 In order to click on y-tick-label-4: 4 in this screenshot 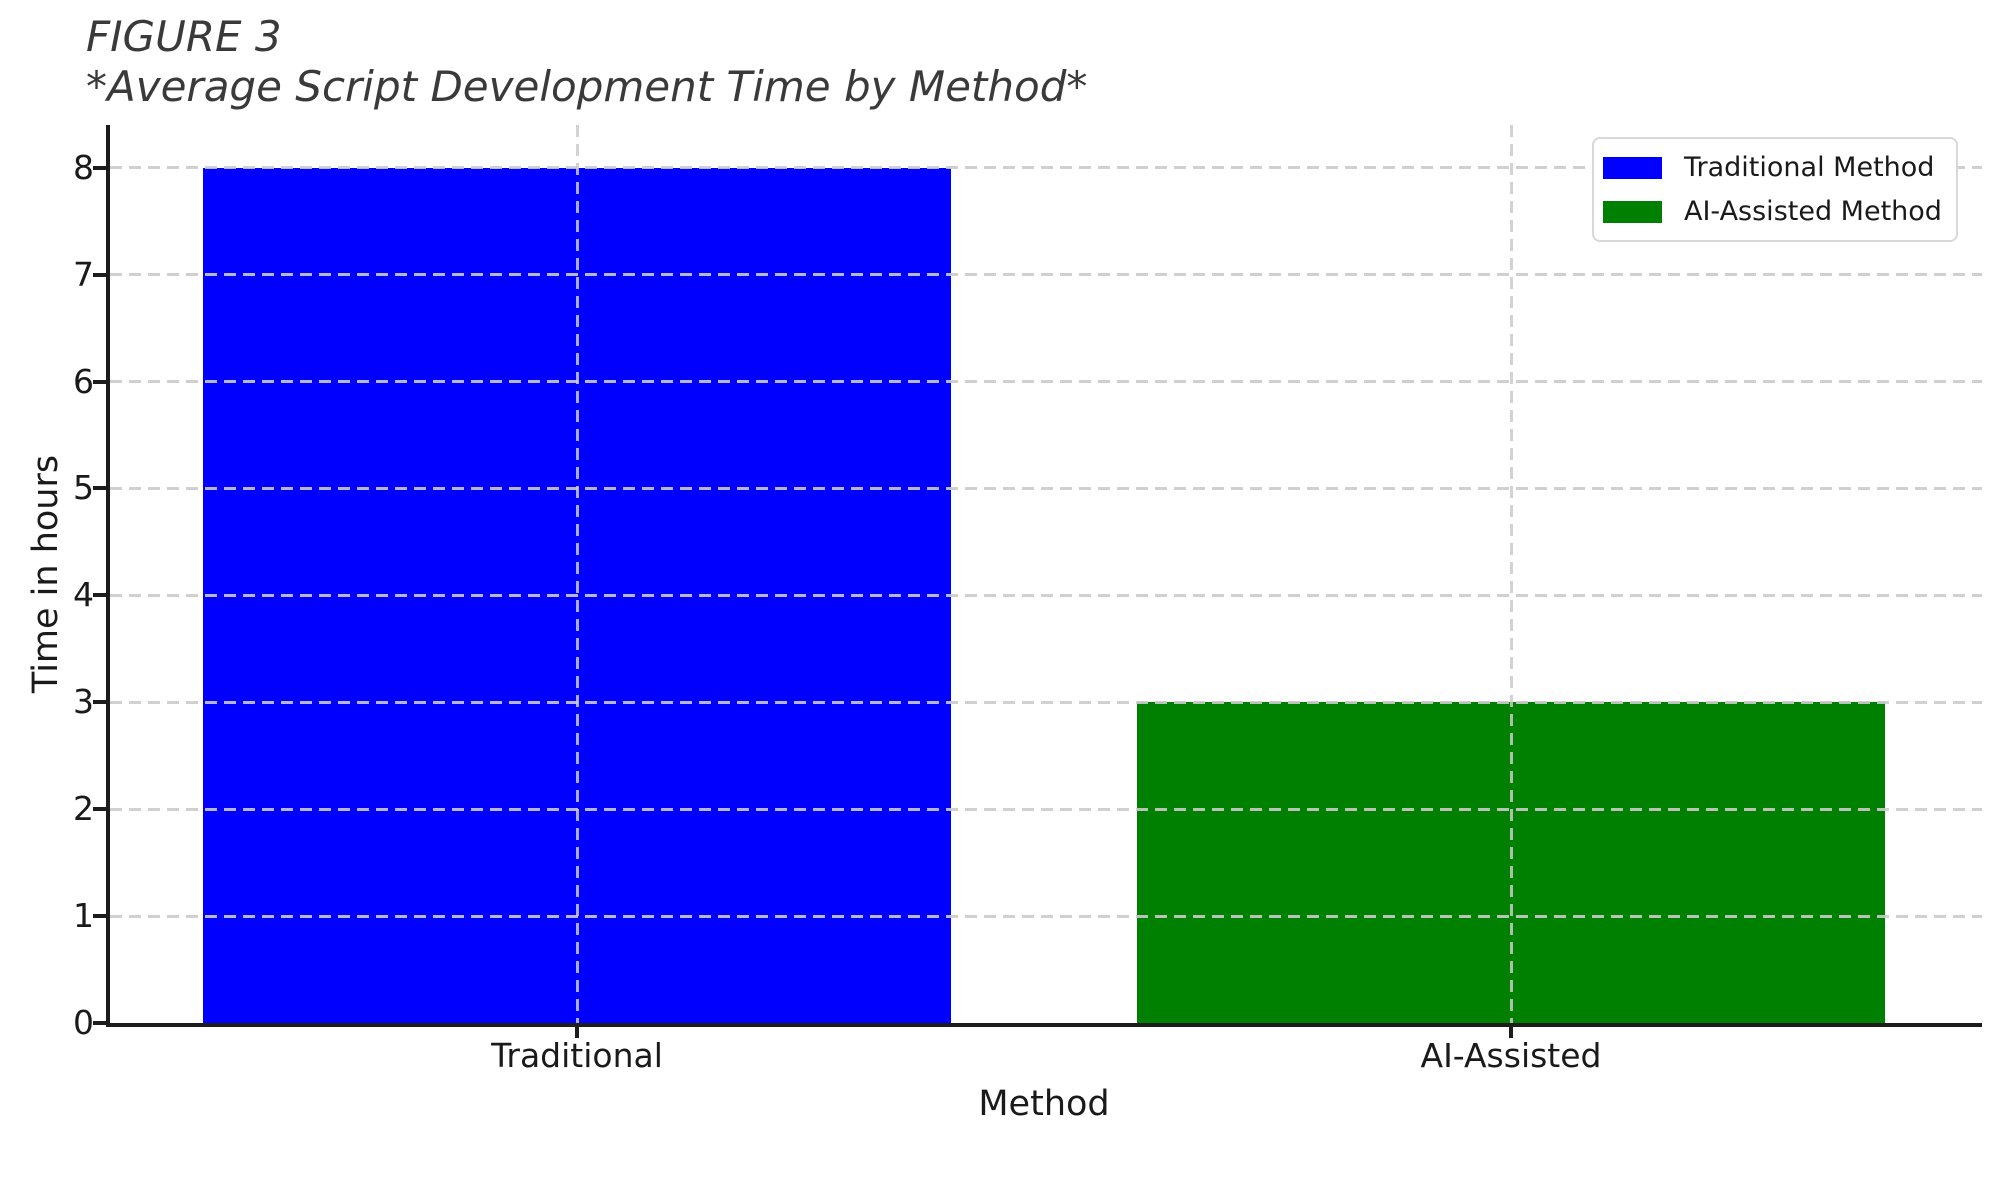, I will do `click(83, 595)`.